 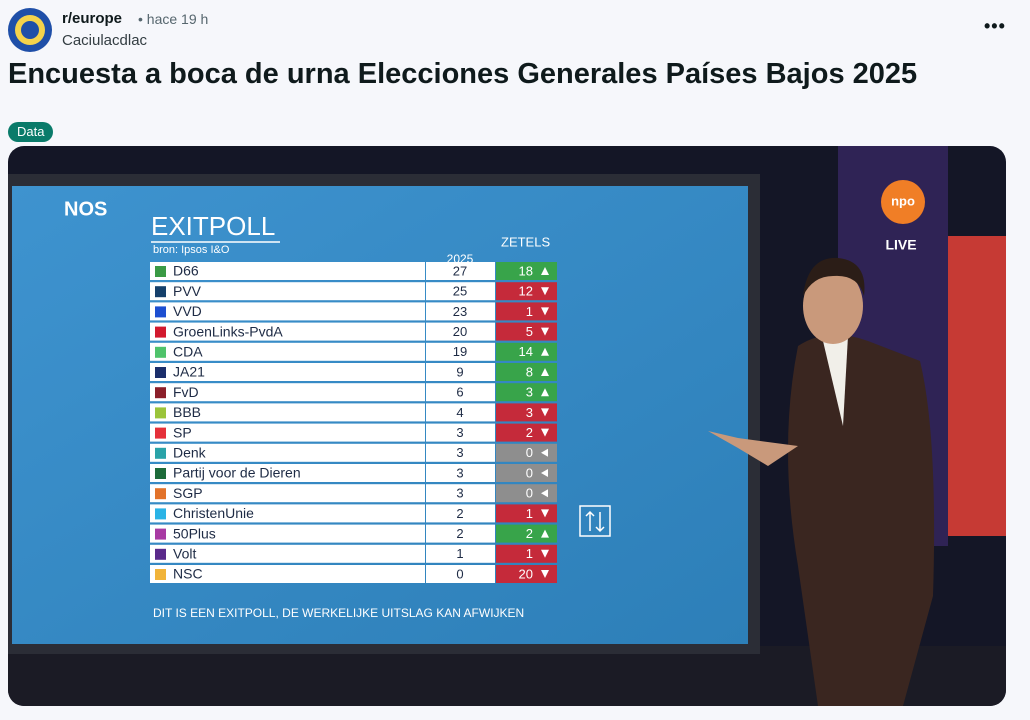 I want to click on presenter-head, so click(x=833, y=306).